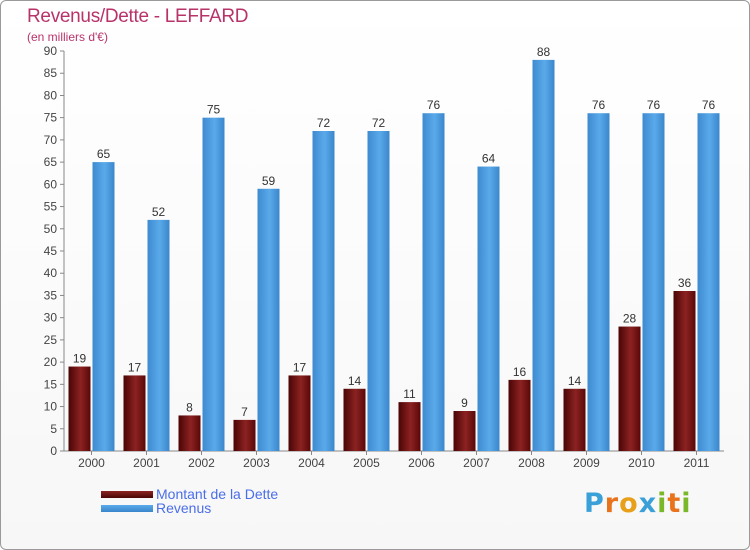 The height and width of the screenshot is (550, 750). Describe the element at coordinates (629, 503) in the screenshot. I see `logo-letter: o` at that location.